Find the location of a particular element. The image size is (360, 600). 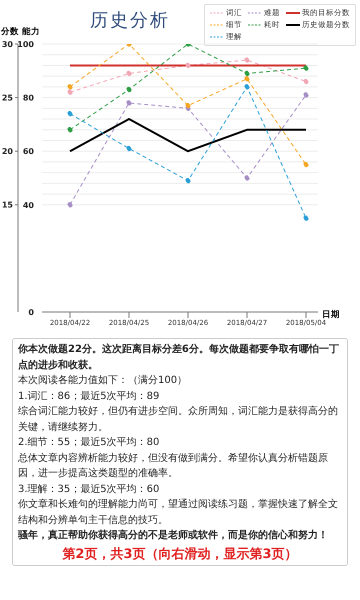

text: 骚年，真正帮助你获得高分的不是老师或软件，而是你的信心和努力！ is located at coordinates (173, 535).